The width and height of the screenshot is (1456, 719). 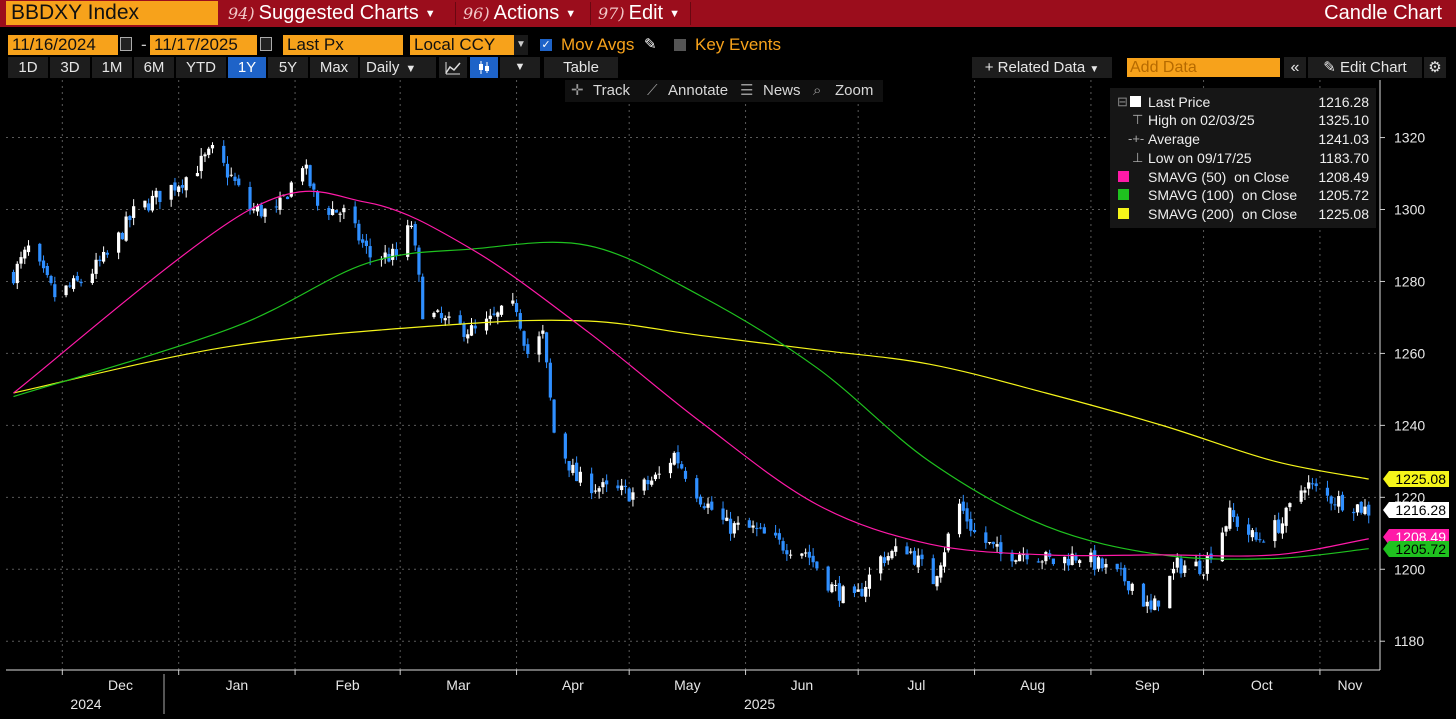 I want to click on range-3d-button: 3D, so click(x=70, y=67).